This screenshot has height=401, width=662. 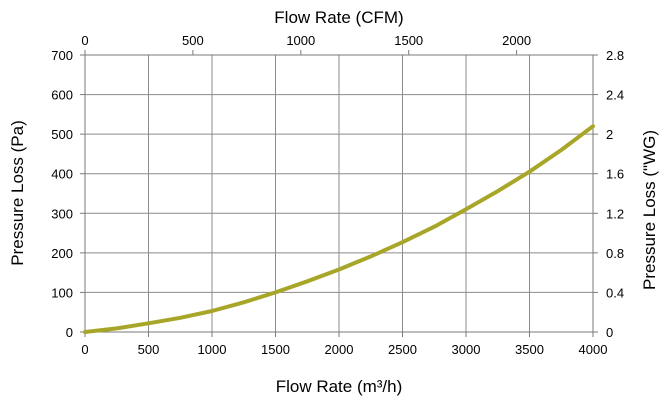 What do you see at coordinates (62, 55) in the screenshot?
I see `y-tick-label-left: 700` at bounding box center [62, 55].